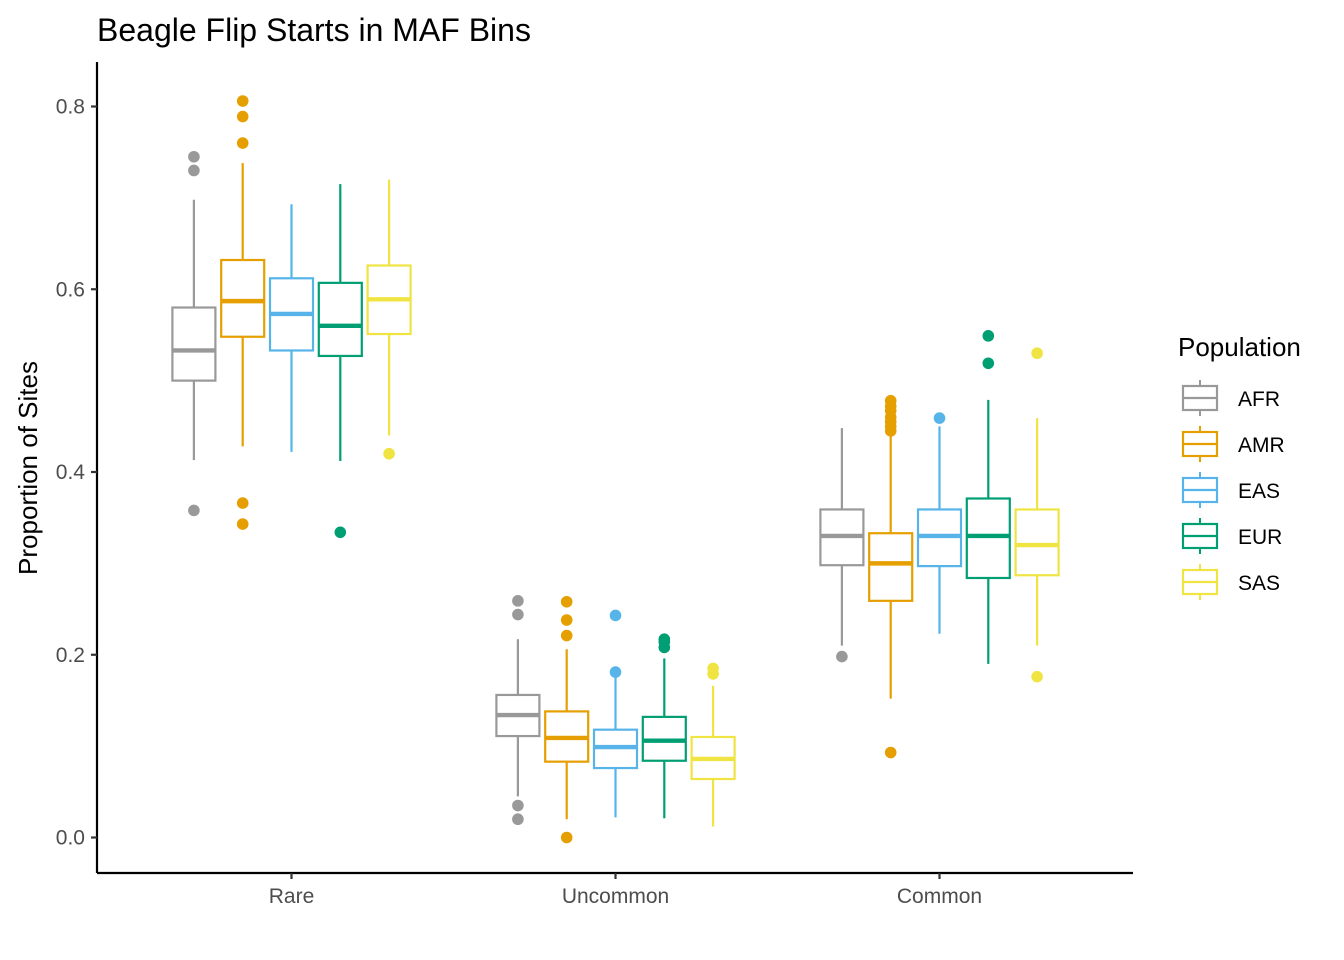 The height and width of the screenshot is (960, 1344). I want to click on box-group-afr-common, so click(842, 545).